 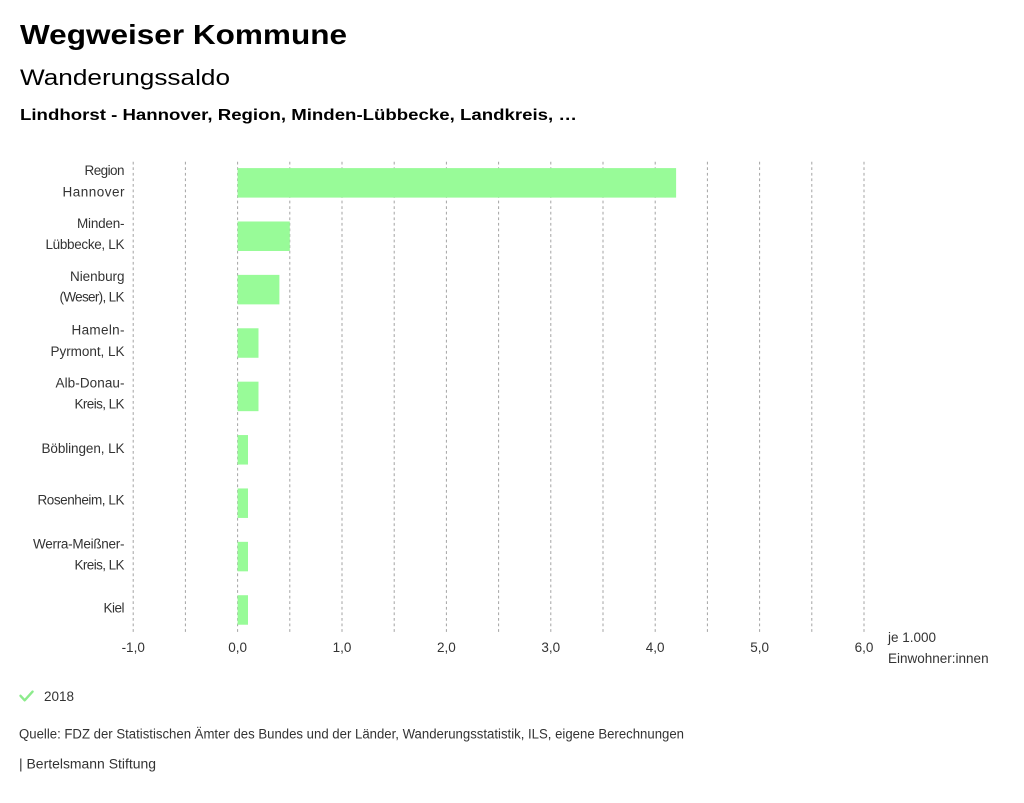 I want to click on svg-text: | Bertelsmann Stiftung, so click(x=87, y=763).